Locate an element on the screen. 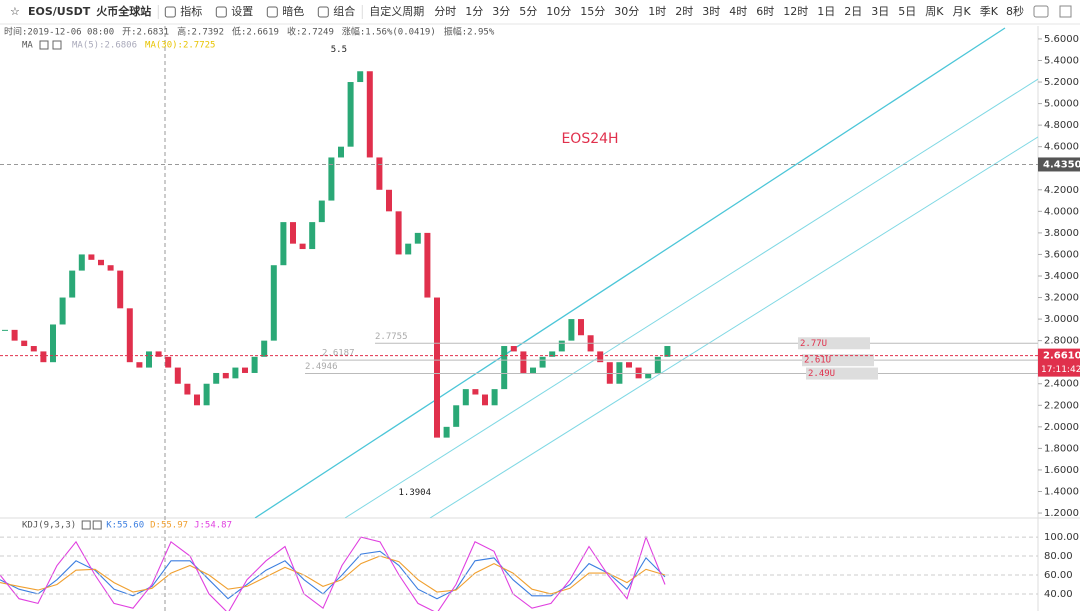  ma30-legend: MA(30):2.7725 is located at coordinates (180, 46).